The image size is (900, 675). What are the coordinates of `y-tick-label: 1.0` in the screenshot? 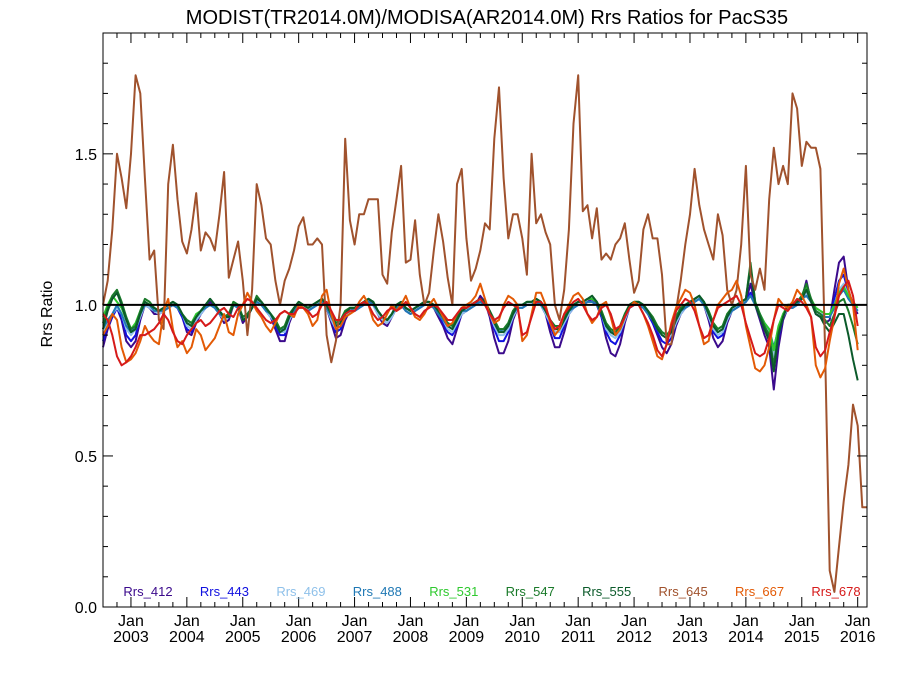 It's located at (86, 306).